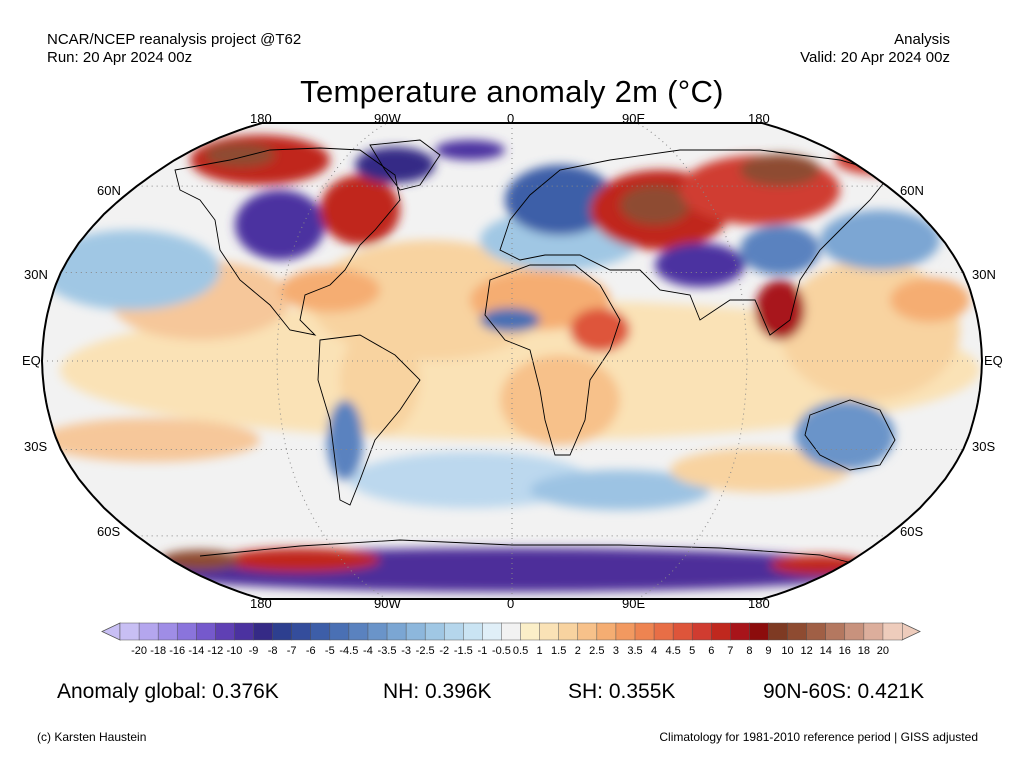 This screenshot has height=768, width=1024. Describe the element at coordinates (196, 651) in the screenshot. I see `colorbar-tick-label: -14` at that location.